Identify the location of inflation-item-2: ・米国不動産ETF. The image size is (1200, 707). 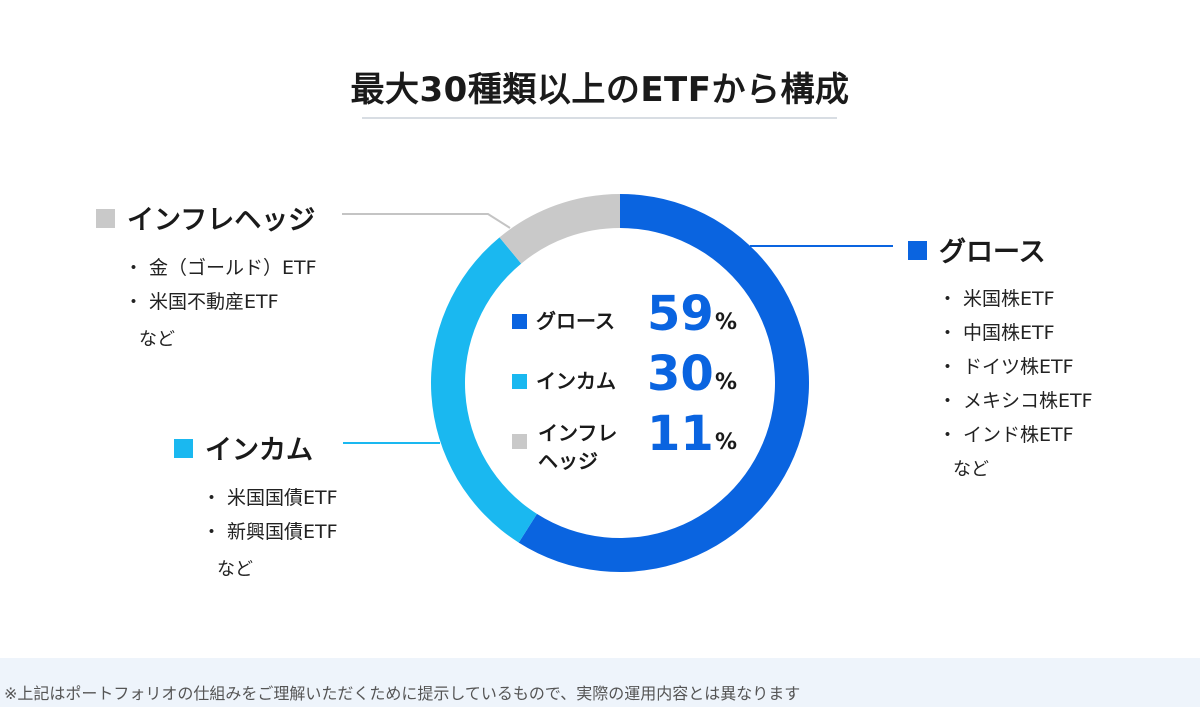
(201, 302).